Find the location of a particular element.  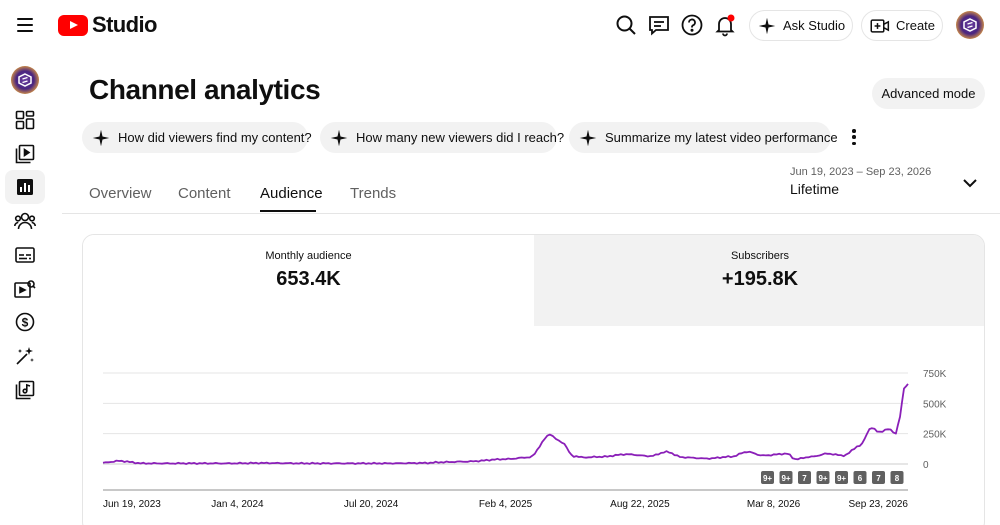

metric-tab-subscribers: Subscribers +195.8K is located at coordinates (759, 280).